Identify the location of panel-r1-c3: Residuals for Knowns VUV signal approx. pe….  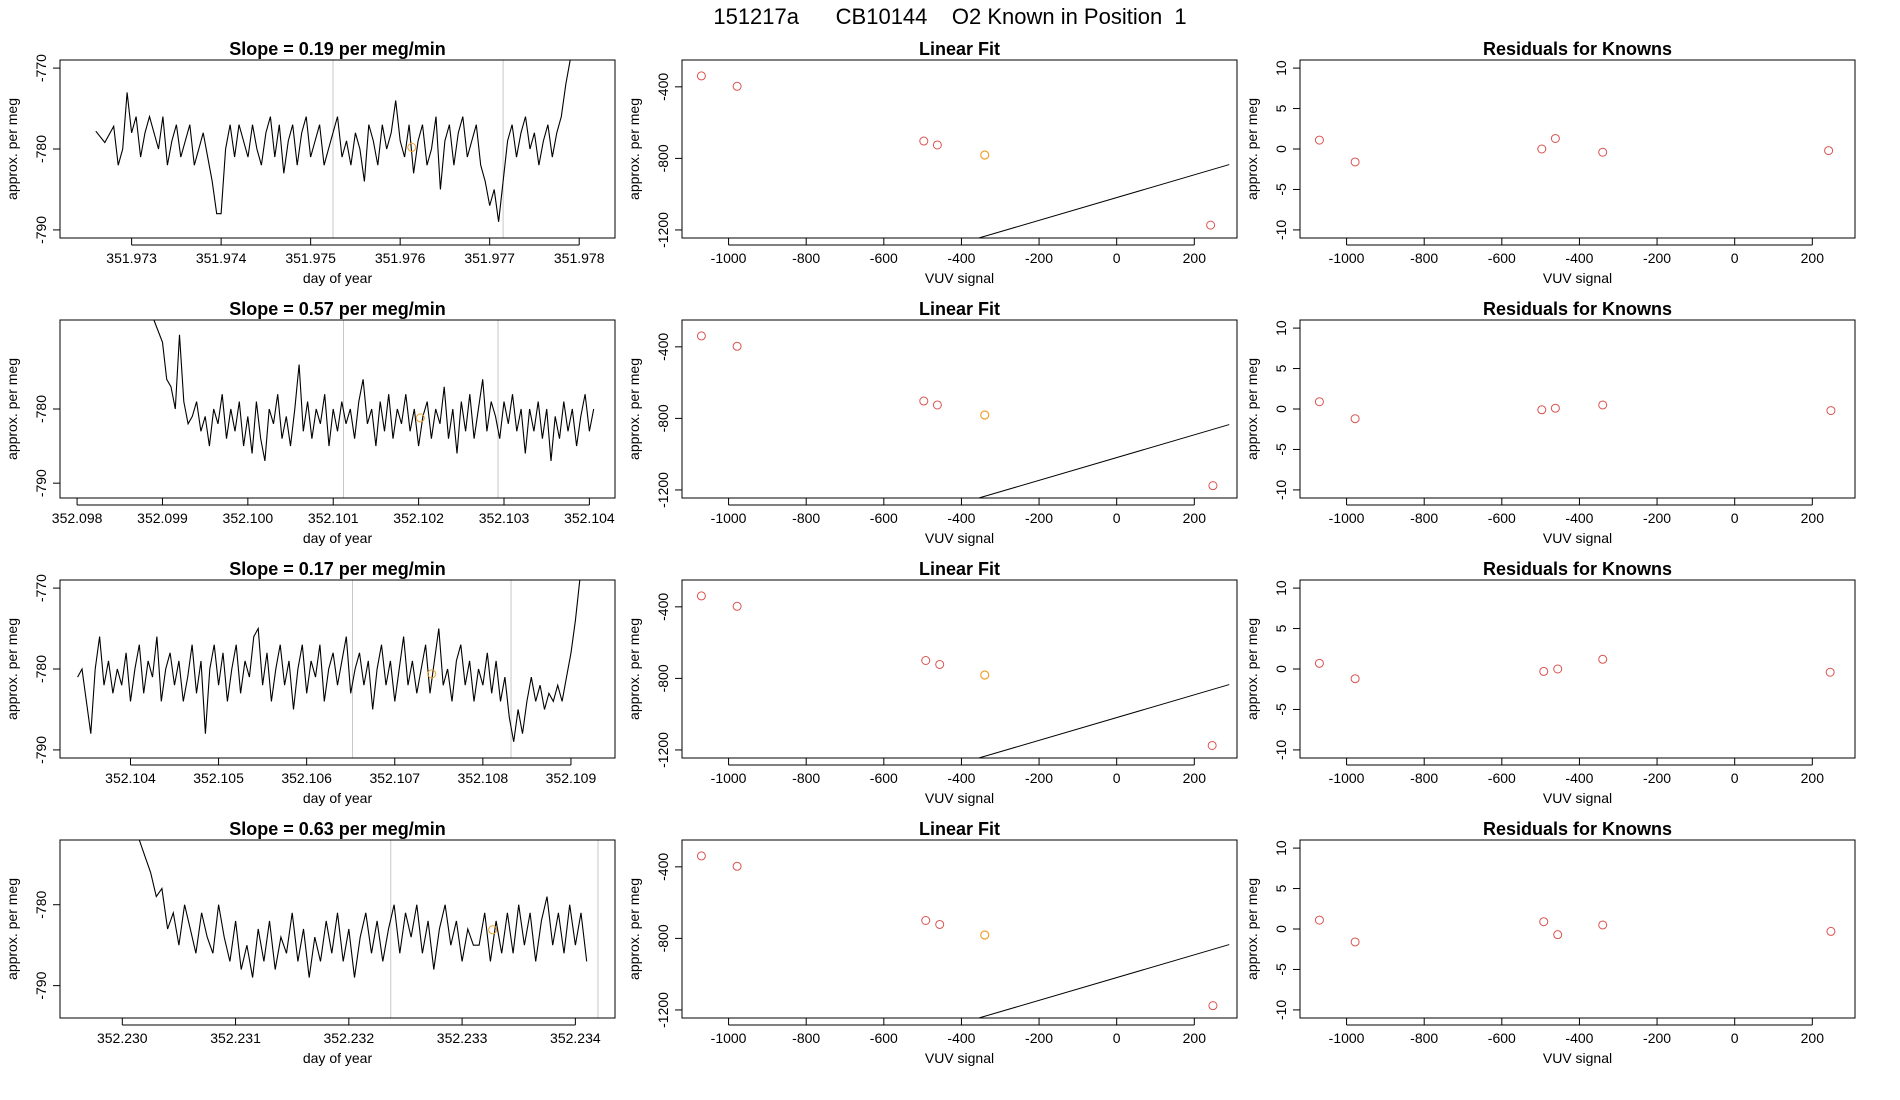
(1550, 162).